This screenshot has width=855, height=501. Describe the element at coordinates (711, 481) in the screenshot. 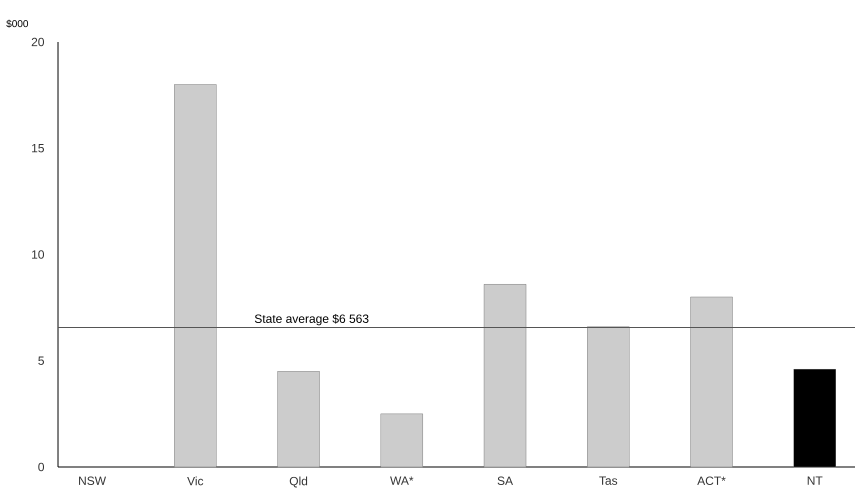

I see `x-tick-label: ACT*` at that location.